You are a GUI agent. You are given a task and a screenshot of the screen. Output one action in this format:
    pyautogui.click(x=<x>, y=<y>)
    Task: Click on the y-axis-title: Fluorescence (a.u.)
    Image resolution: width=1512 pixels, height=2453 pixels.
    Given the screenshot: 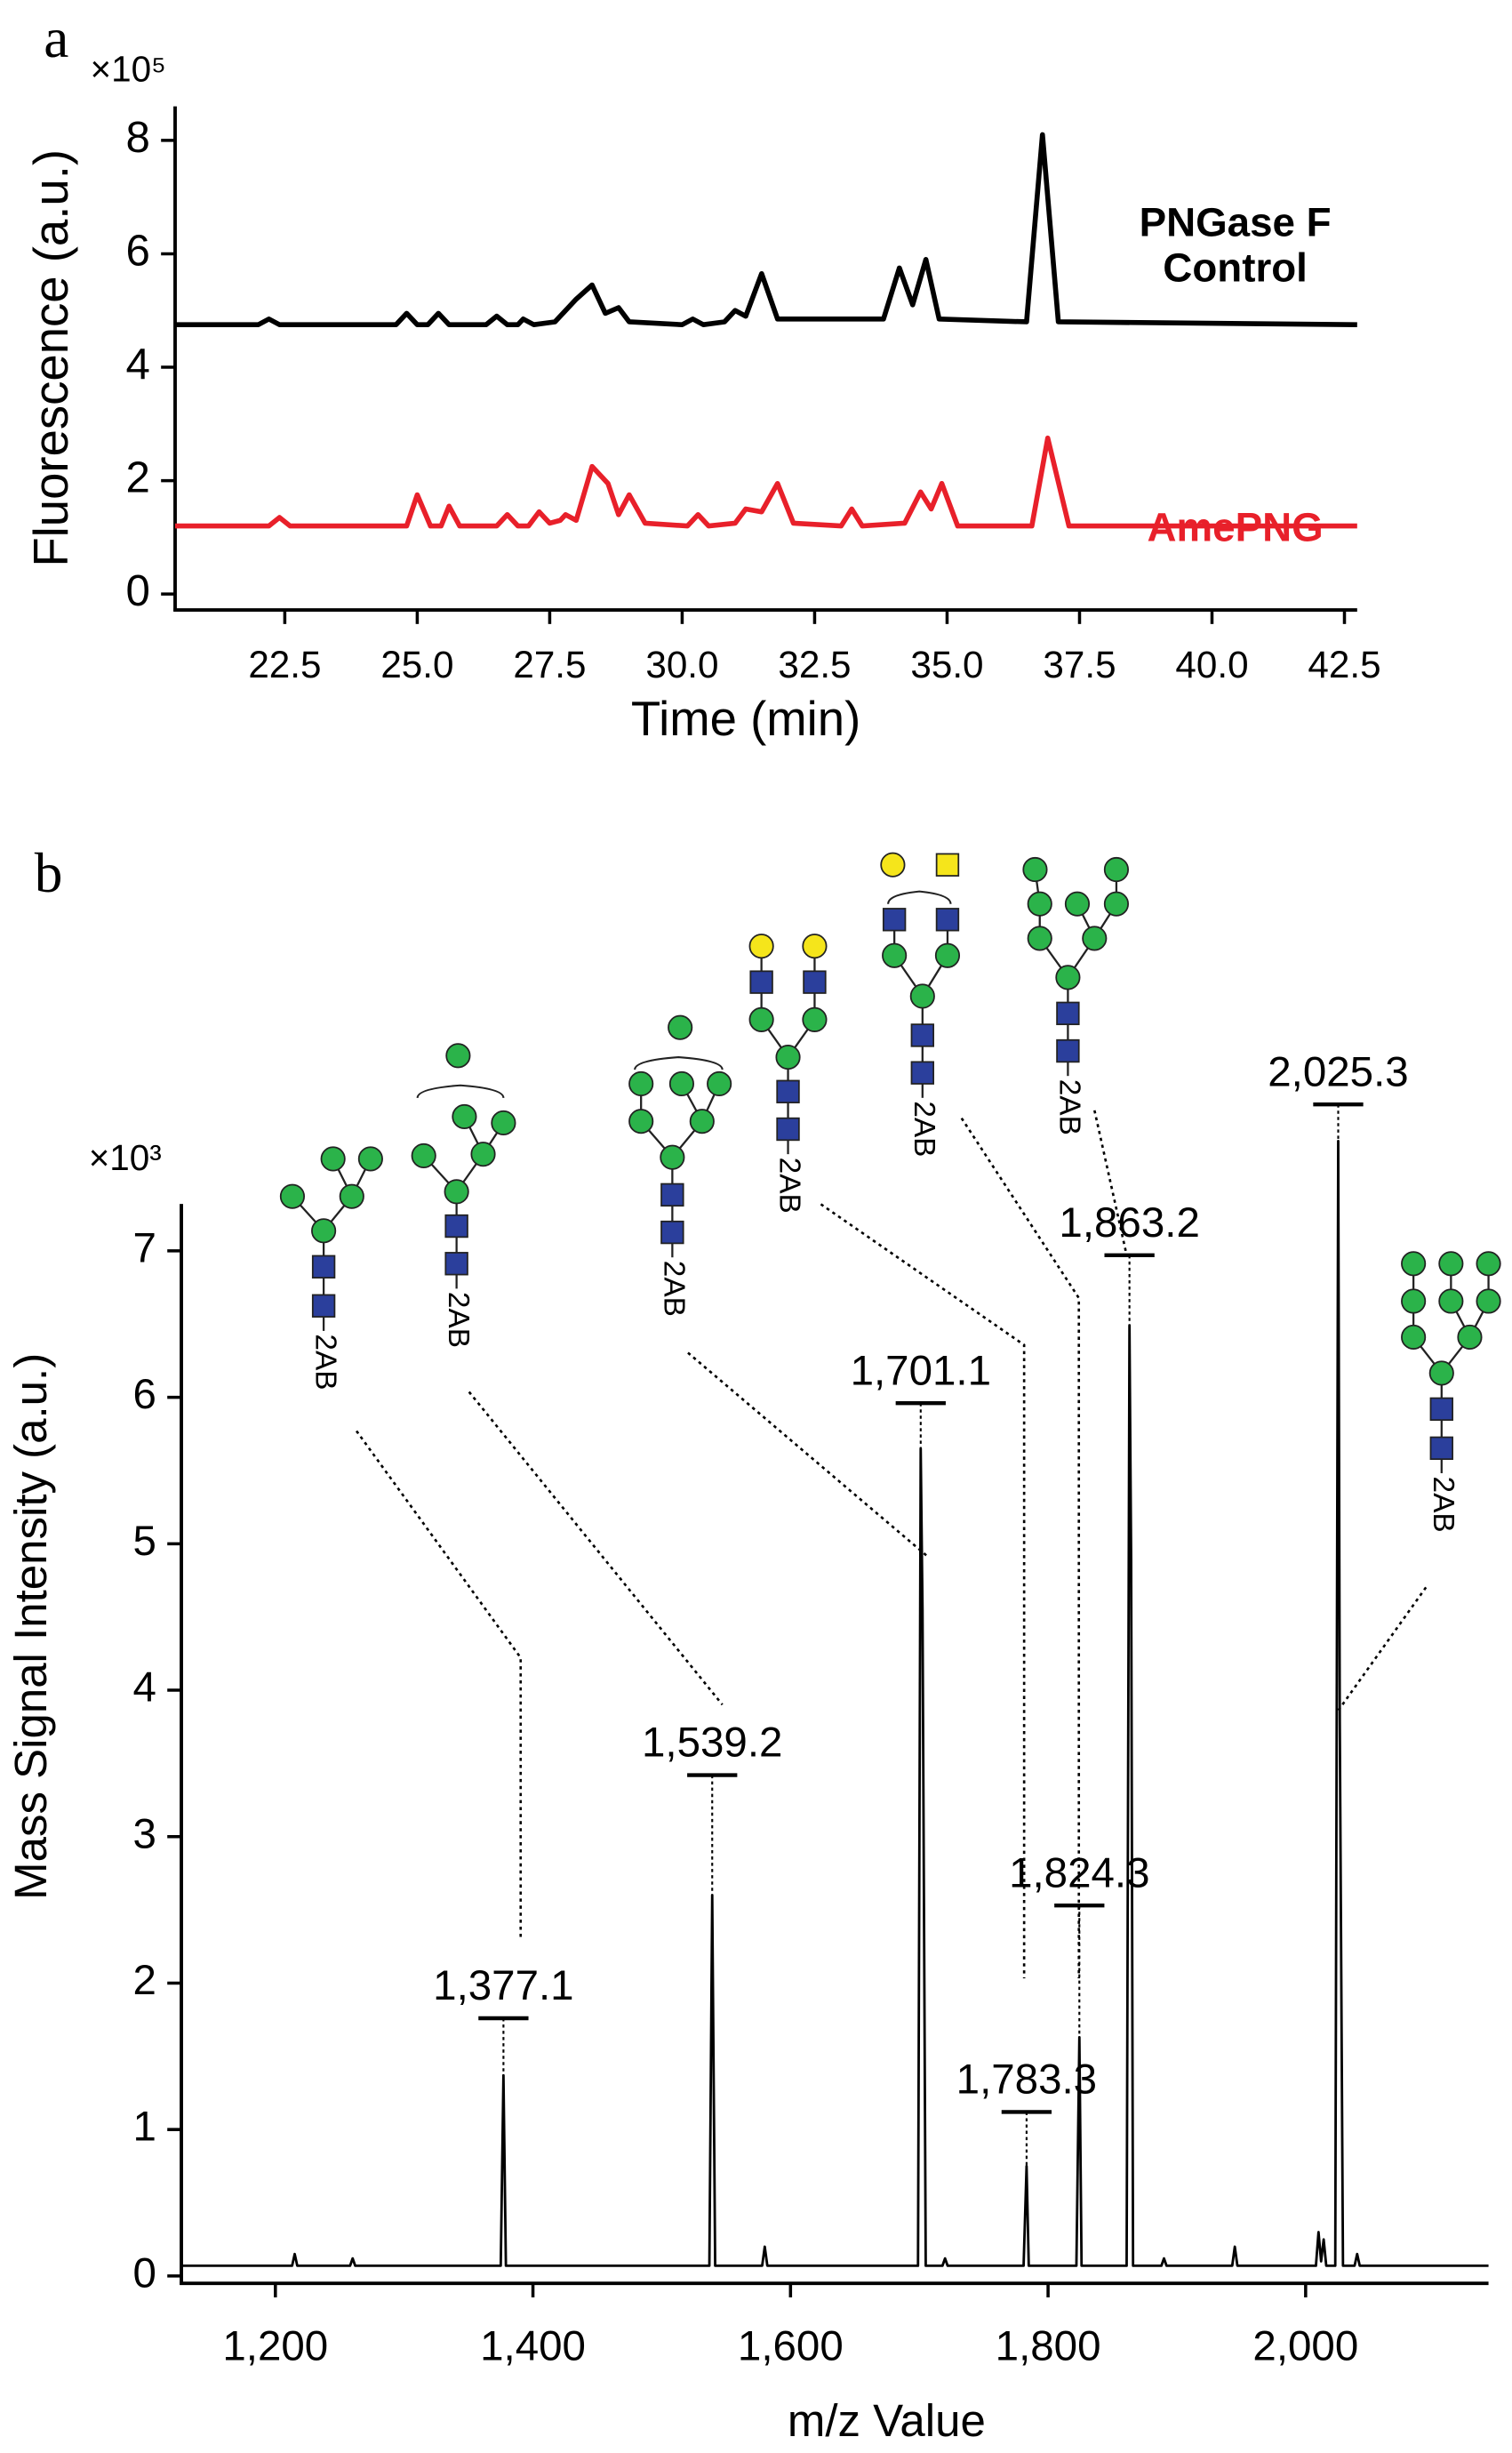 What is the action you would take?
    pyautogui.click(x=51, y=358)
    